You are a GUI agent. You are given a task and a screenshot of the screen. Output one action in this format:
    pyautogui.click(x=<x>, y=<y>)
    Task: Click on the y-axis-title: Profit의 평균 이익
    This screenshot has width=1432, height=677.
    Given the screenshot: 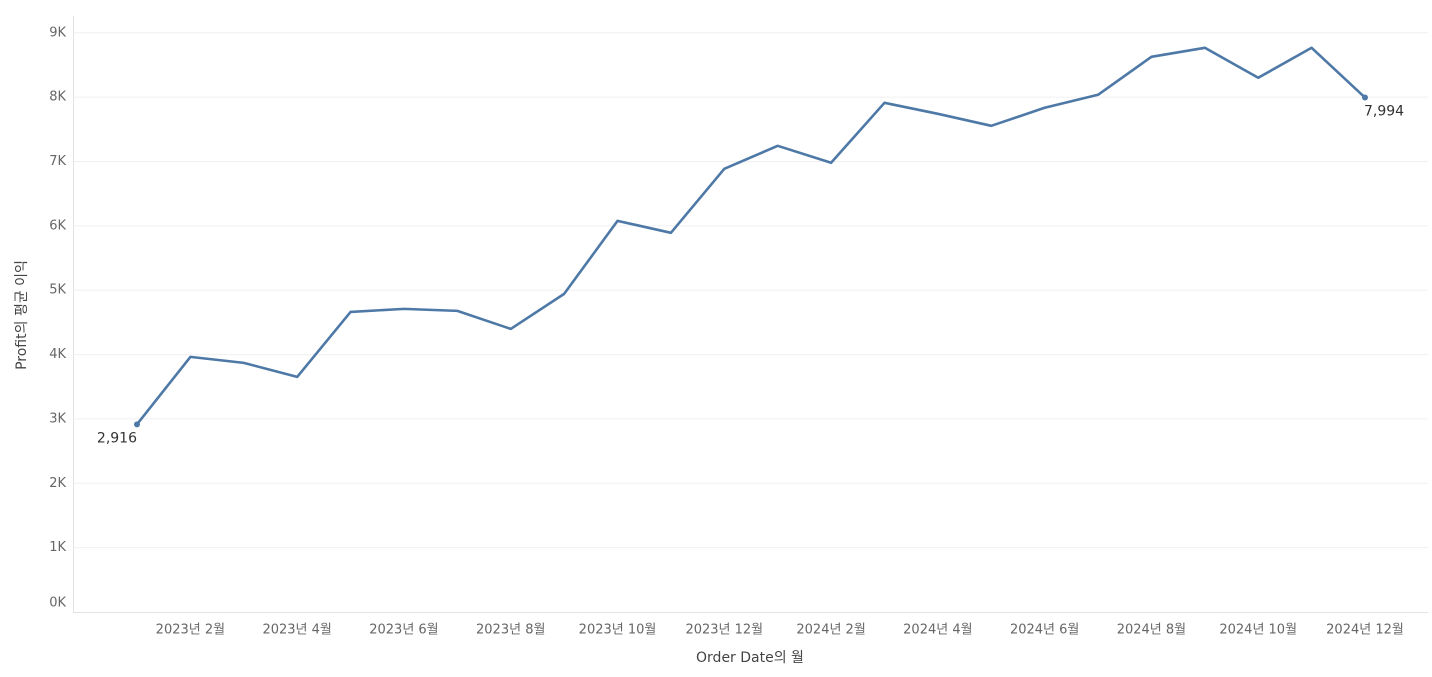 What is the action you would take?
    pyautogui.click(x=22, y=315)
    